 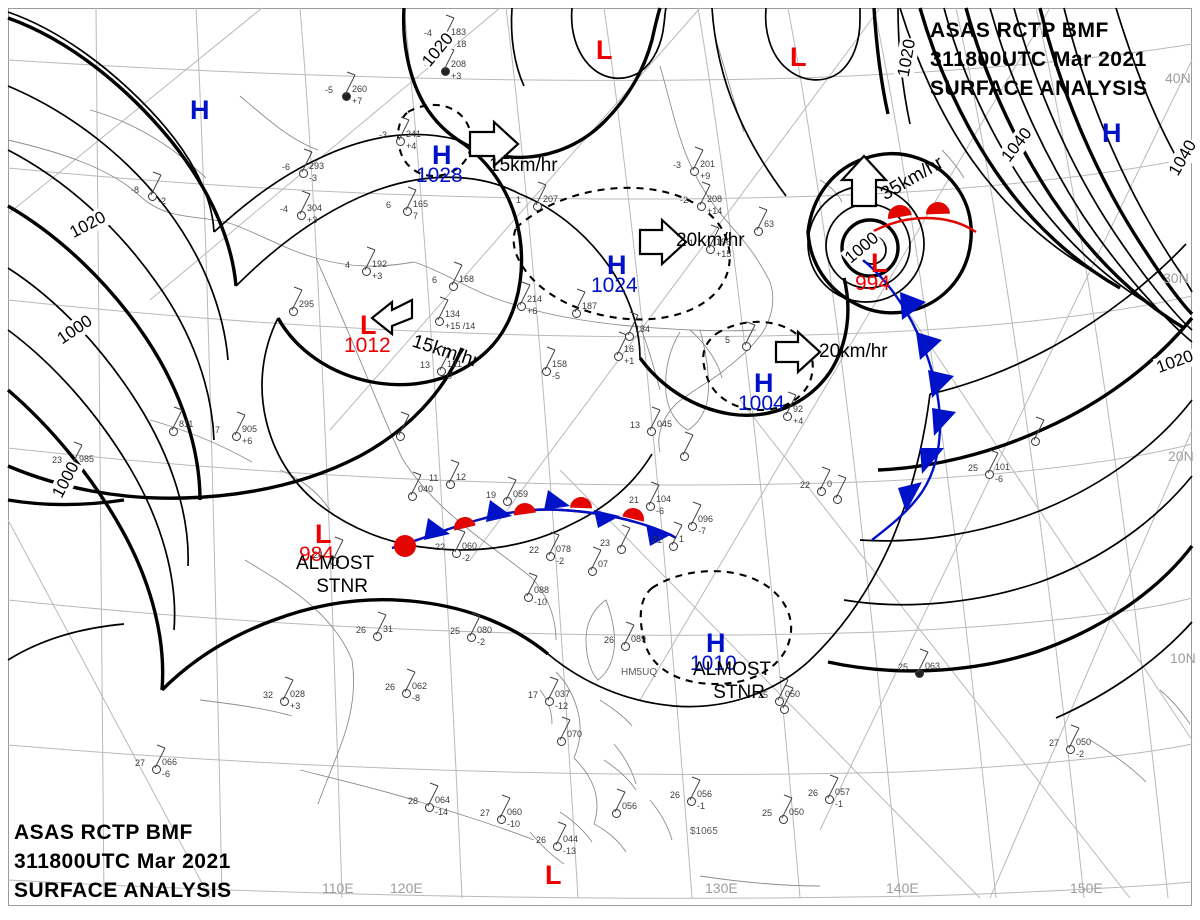 I want to click on station-temperature: 7, so click(x=218, y=430).